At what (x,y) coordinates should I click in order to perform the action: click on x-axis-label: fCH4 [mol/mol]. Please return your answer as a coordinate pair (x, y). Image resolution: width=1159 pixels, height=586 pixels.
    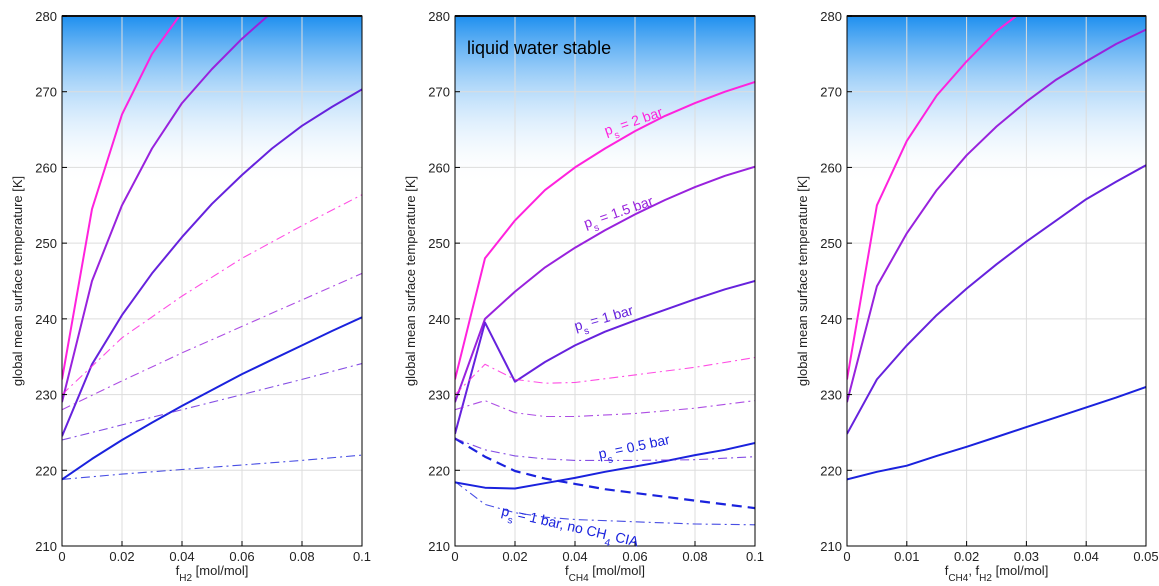
    Looking at the image, I should click on (605, 573).